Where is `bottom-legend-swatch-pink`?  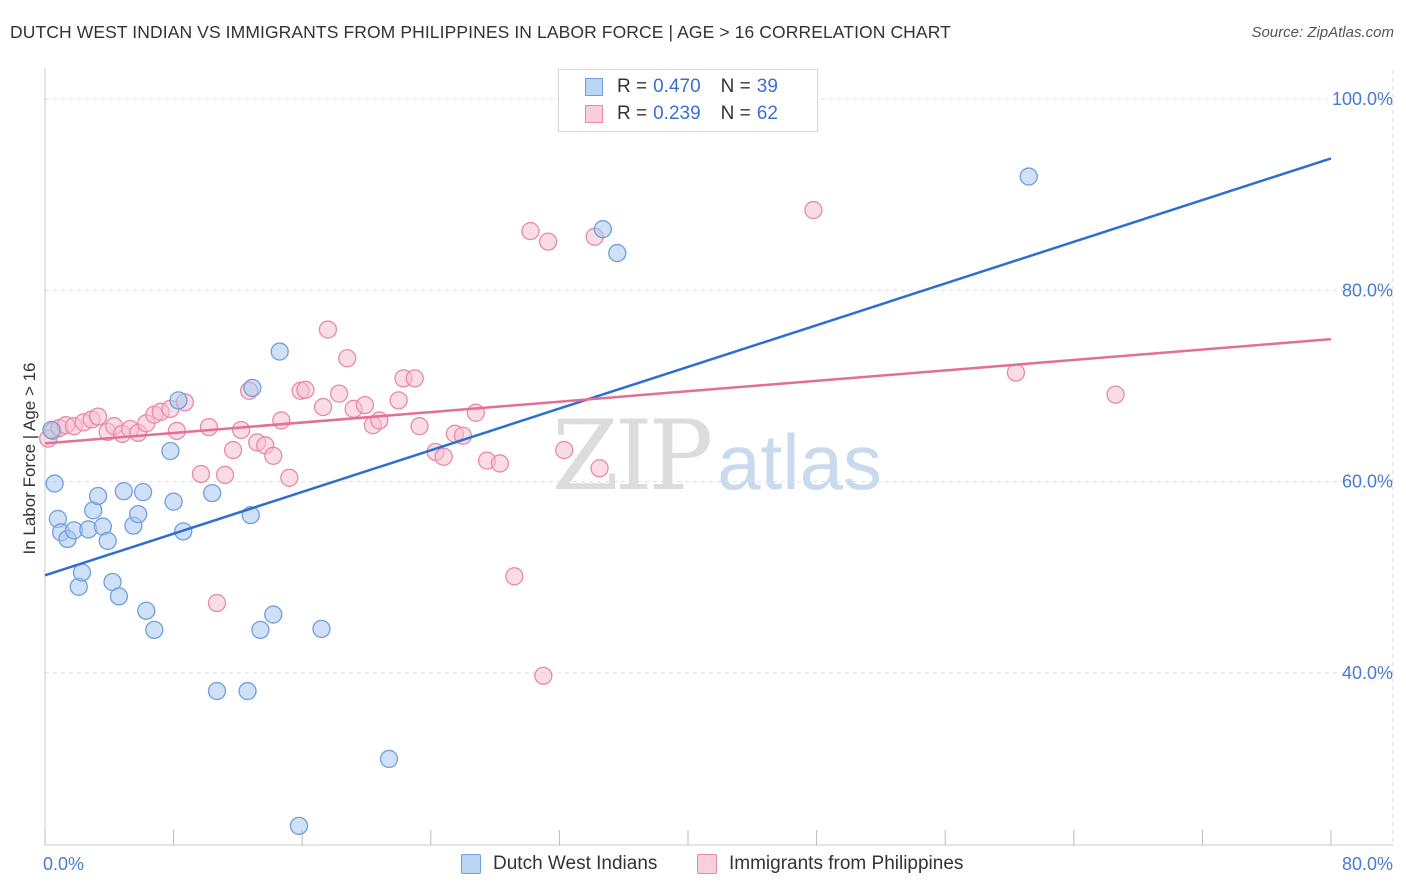 bottom-legend-swatch-pink is located at coordinates (707, 864).